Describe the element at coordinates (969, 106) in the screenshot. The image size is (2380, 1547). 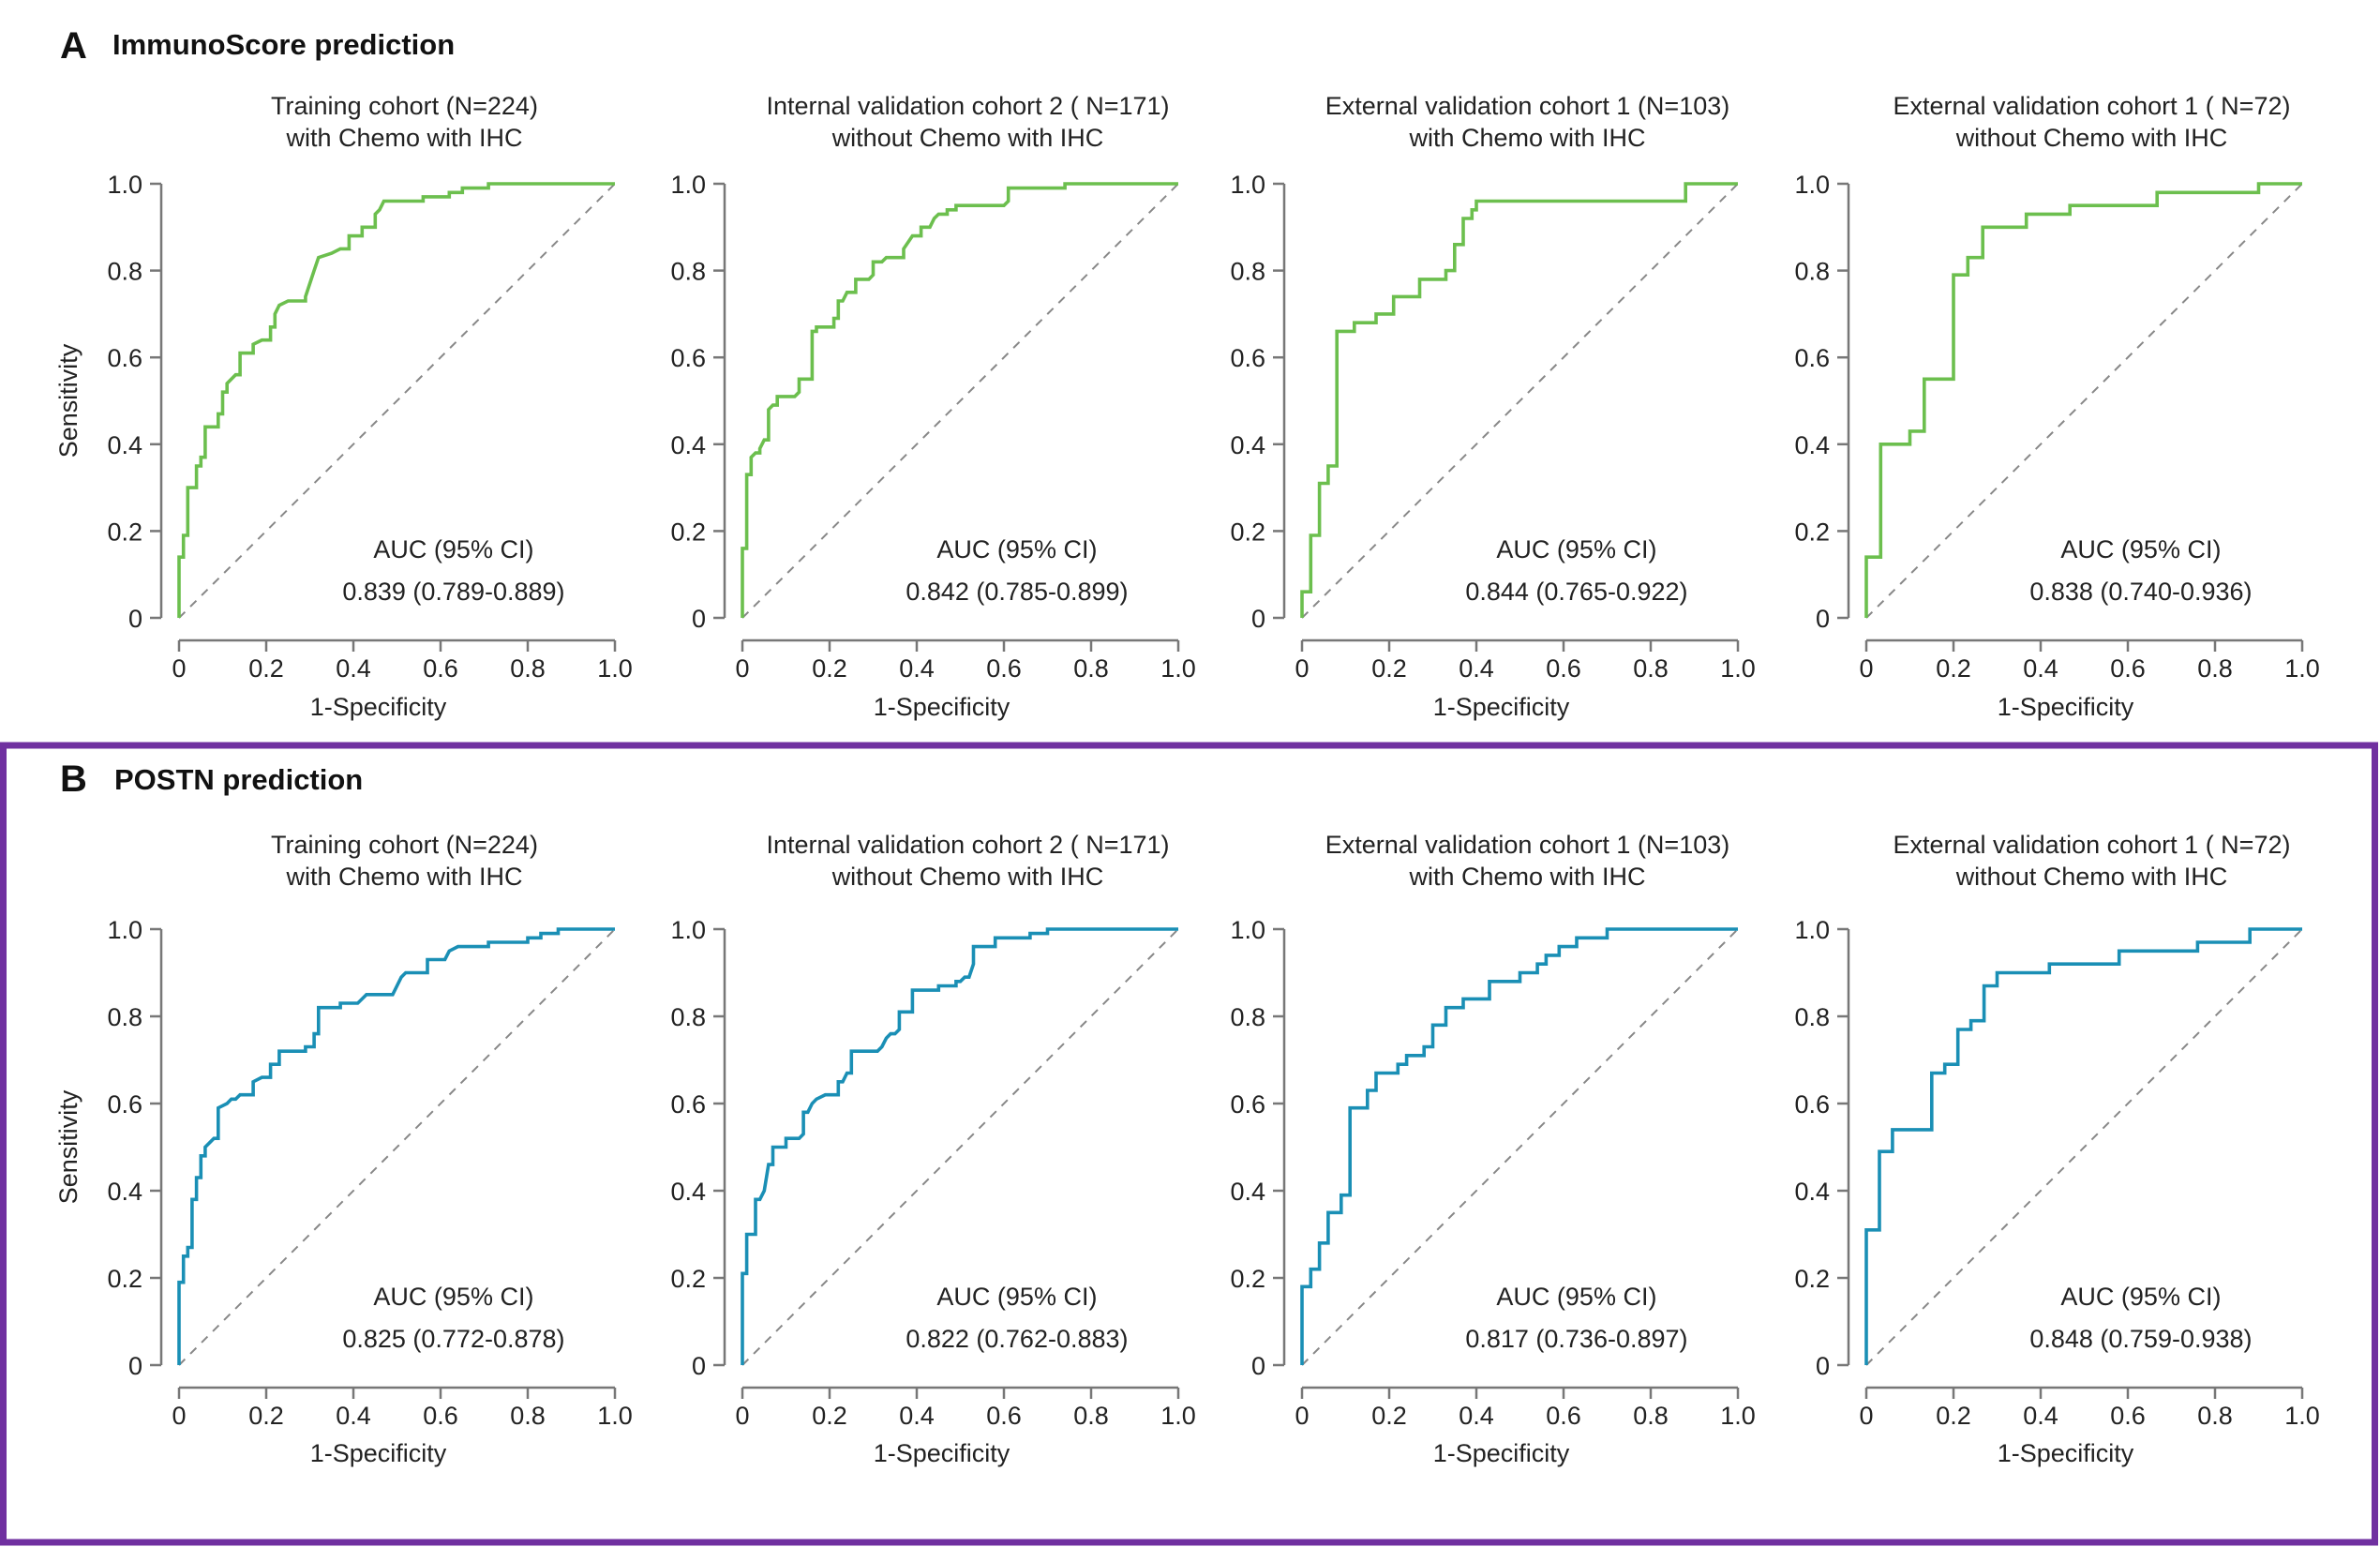
I see `chart-title-line: Internal validation cohort 2 ( N=171)` at that location.